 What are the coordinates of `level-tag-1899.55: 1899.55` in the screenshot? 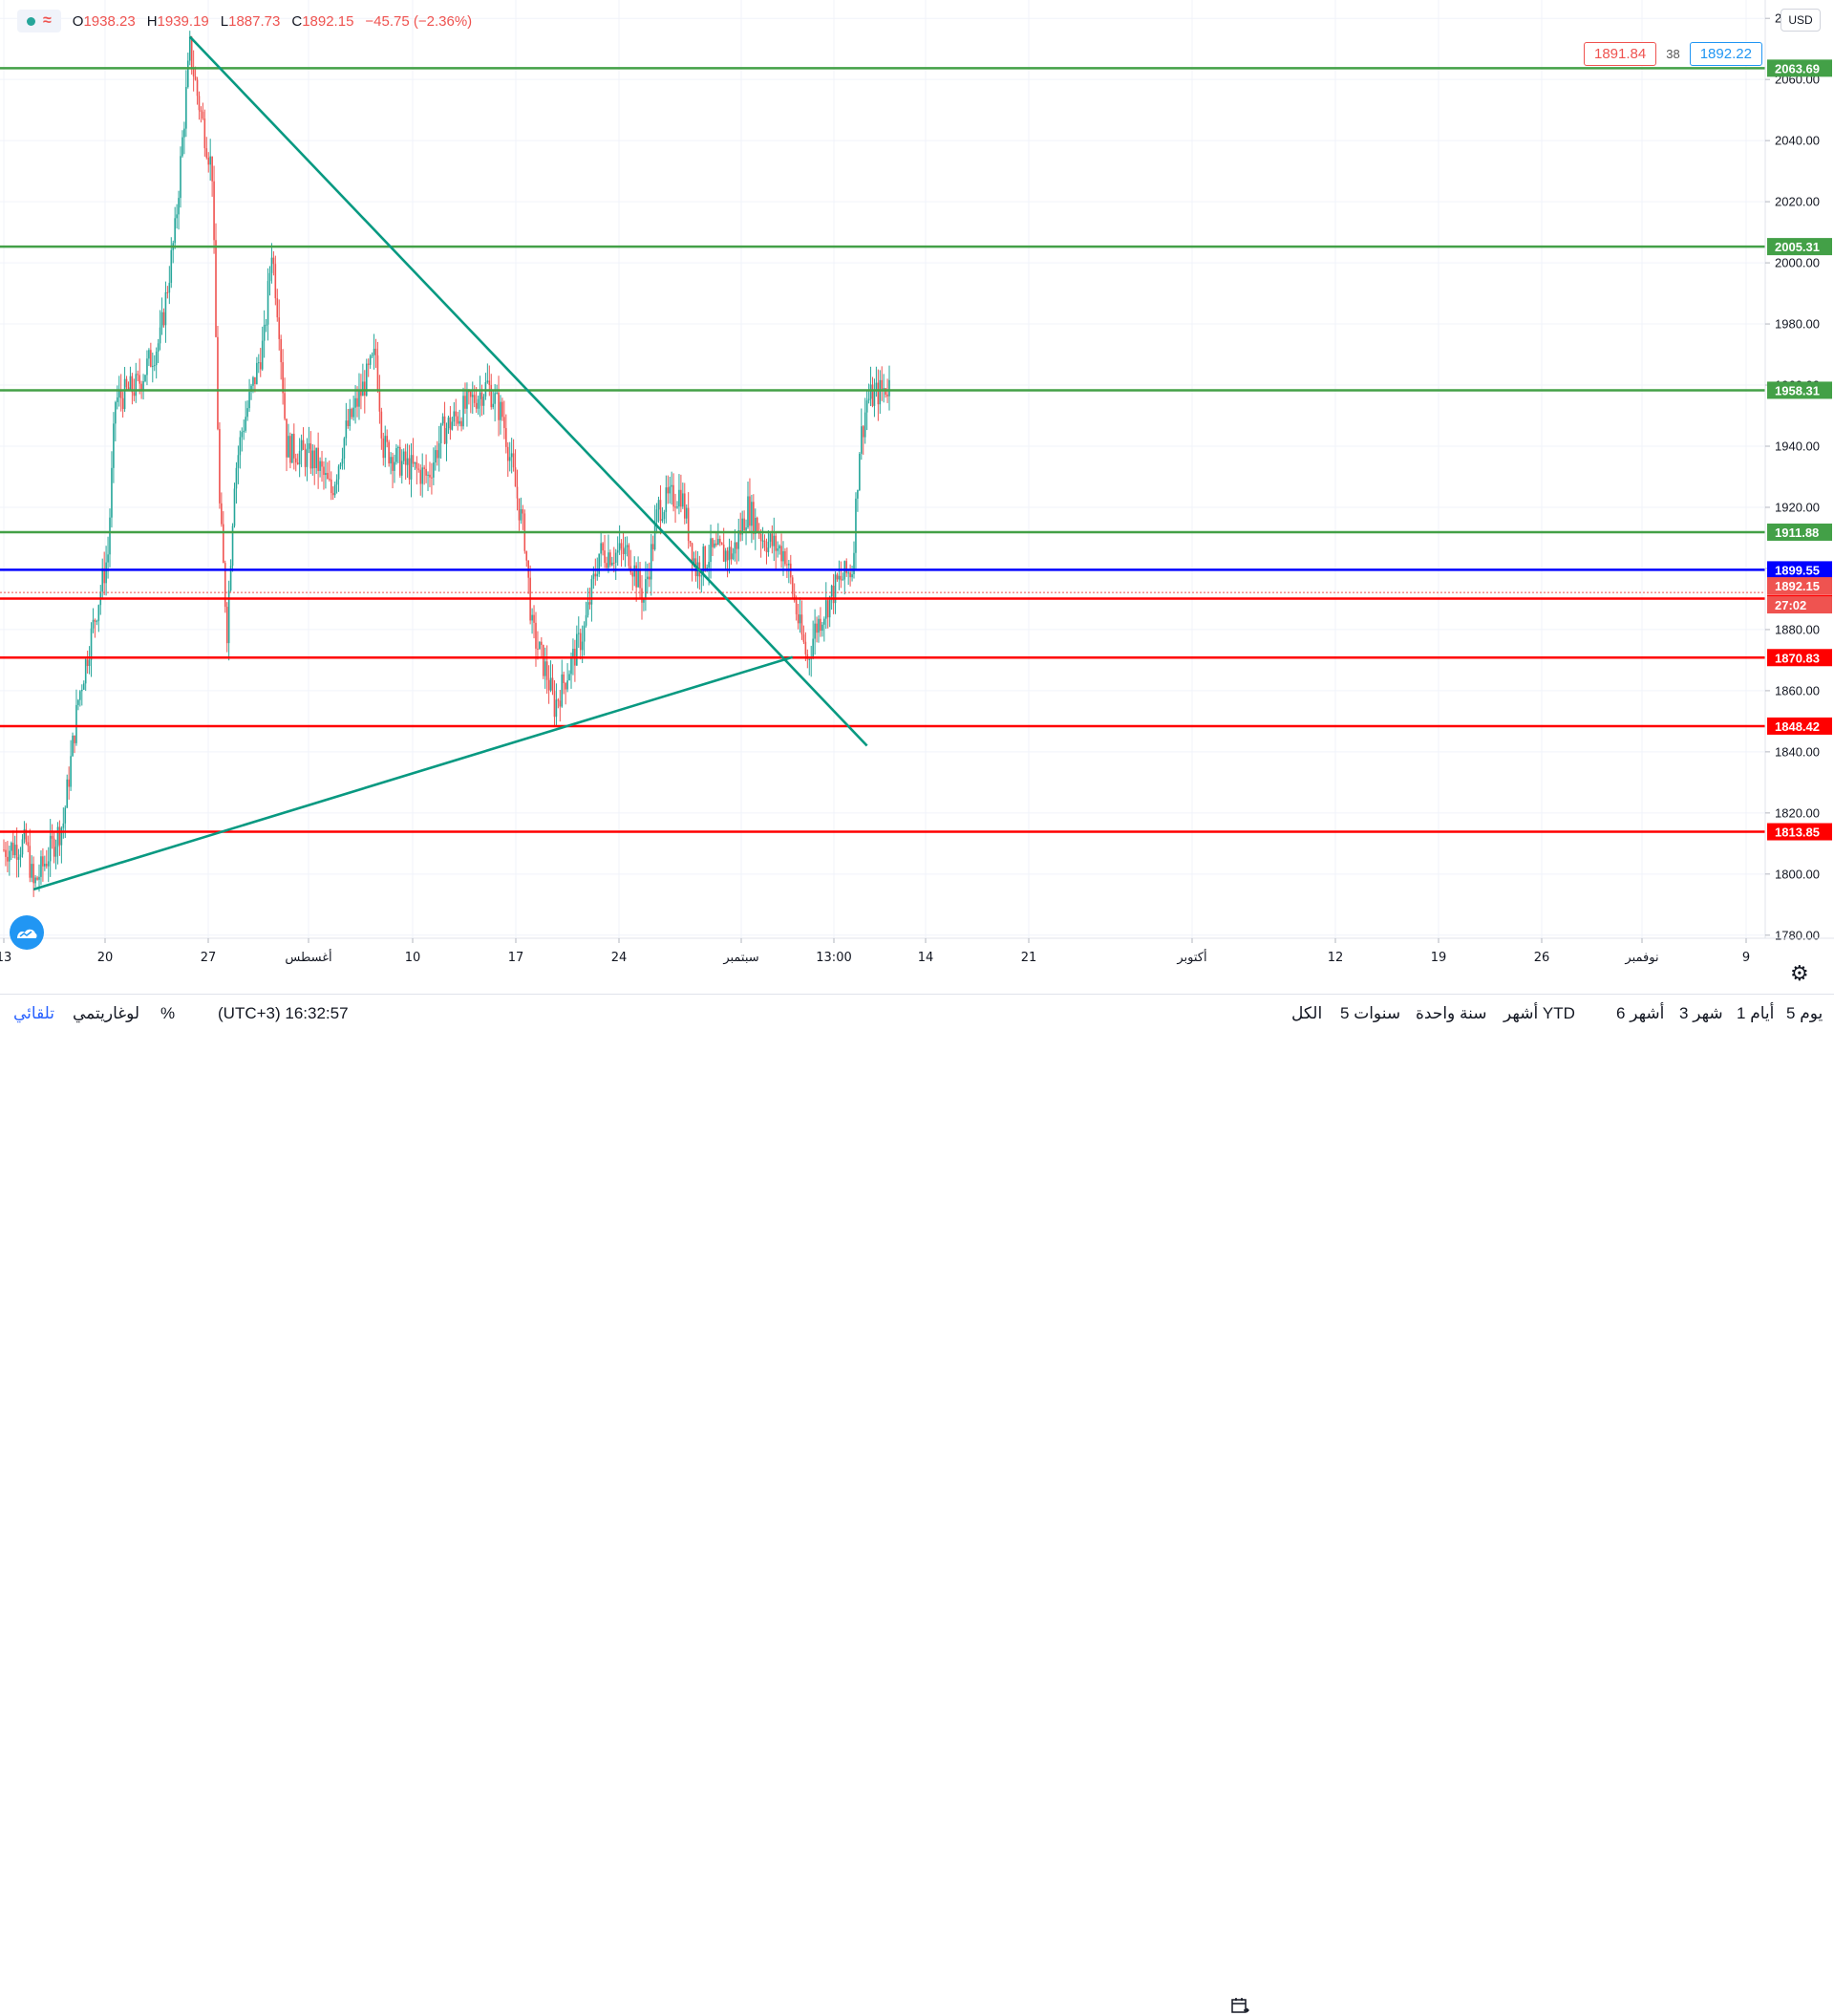 It's located at (1797, 570).